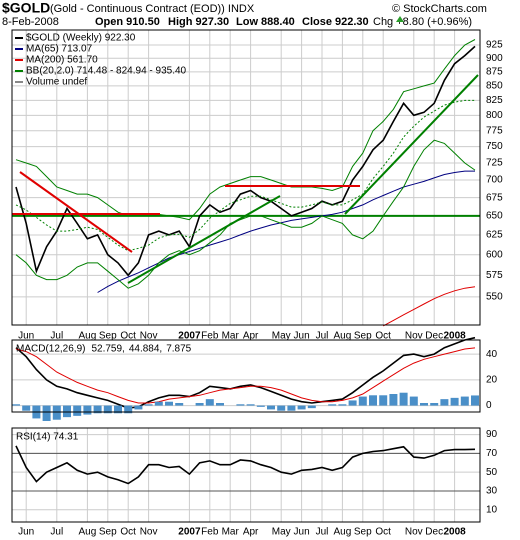 This screenshot has height=540, width=520. Describe the element at coordinates (422, 22) in the screenshot. I see `change: Chg +8.80 (+0.96%)` at that location.